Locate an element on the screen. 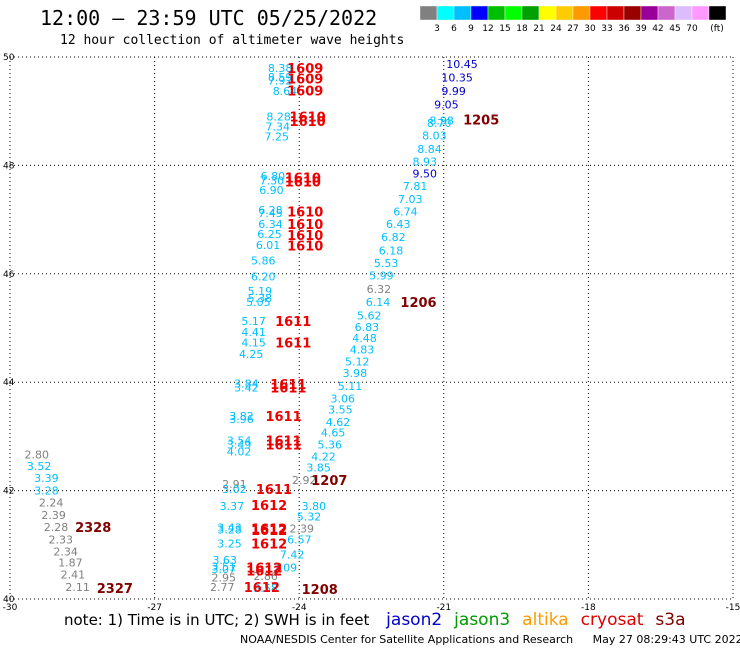 The height and width of the screenshot is (650, 740). wave-height-value: 5.11 is located at coordinates (350, 386).